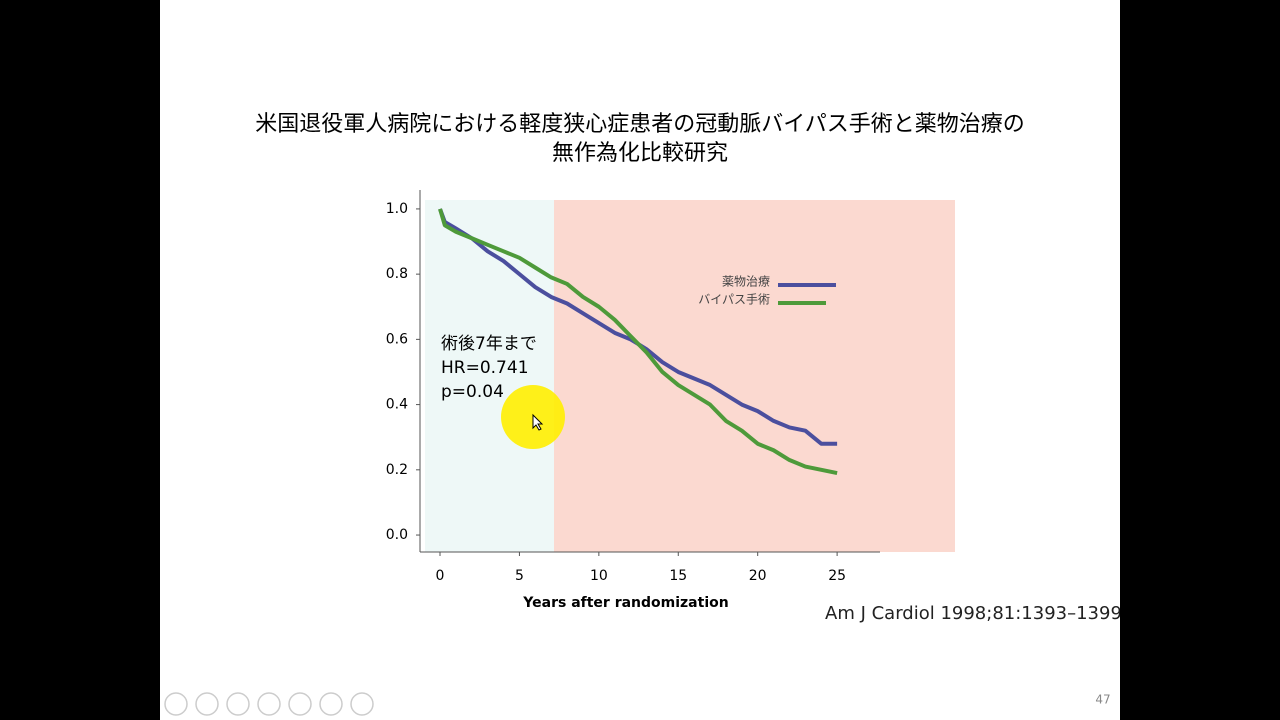 This screenshot has width=1280, height=720. I want to click on annotation: 術後7年まで, so click(489, 344).